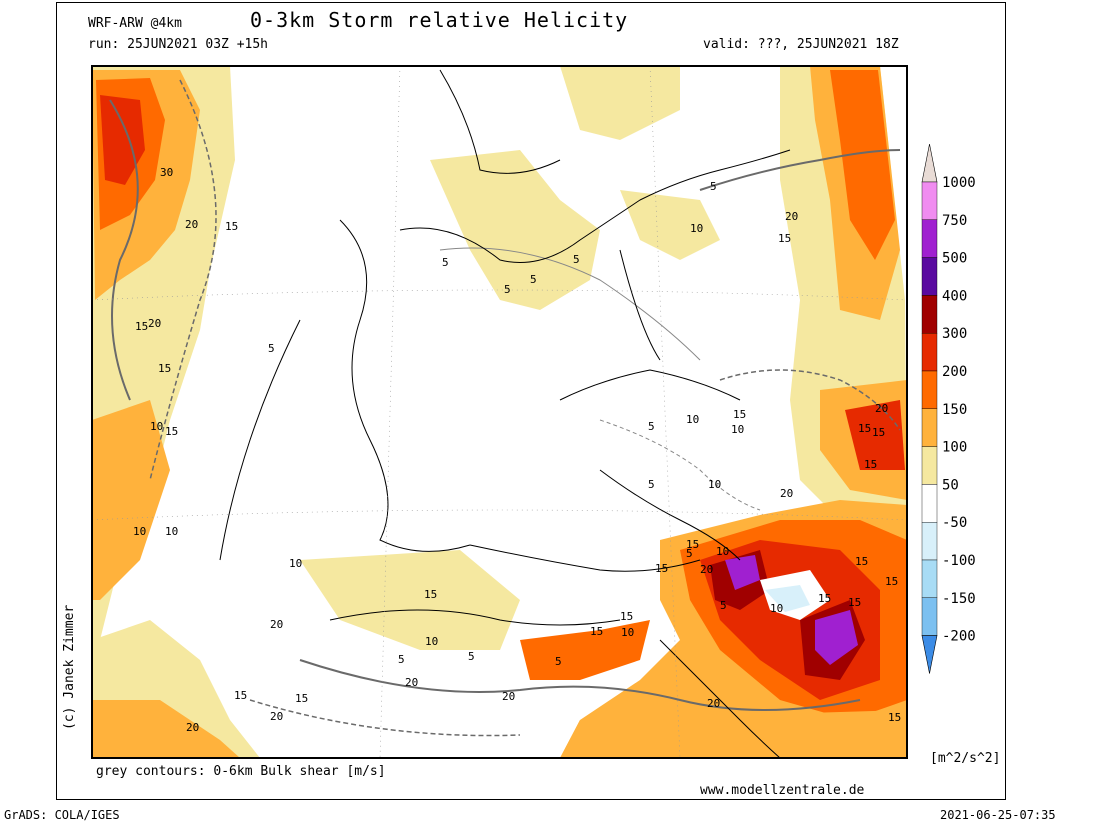  Describe the element at coordinates (965, 758) in the screenshot. I see `colorbar-unit: [m^2/s^2]` at that location.